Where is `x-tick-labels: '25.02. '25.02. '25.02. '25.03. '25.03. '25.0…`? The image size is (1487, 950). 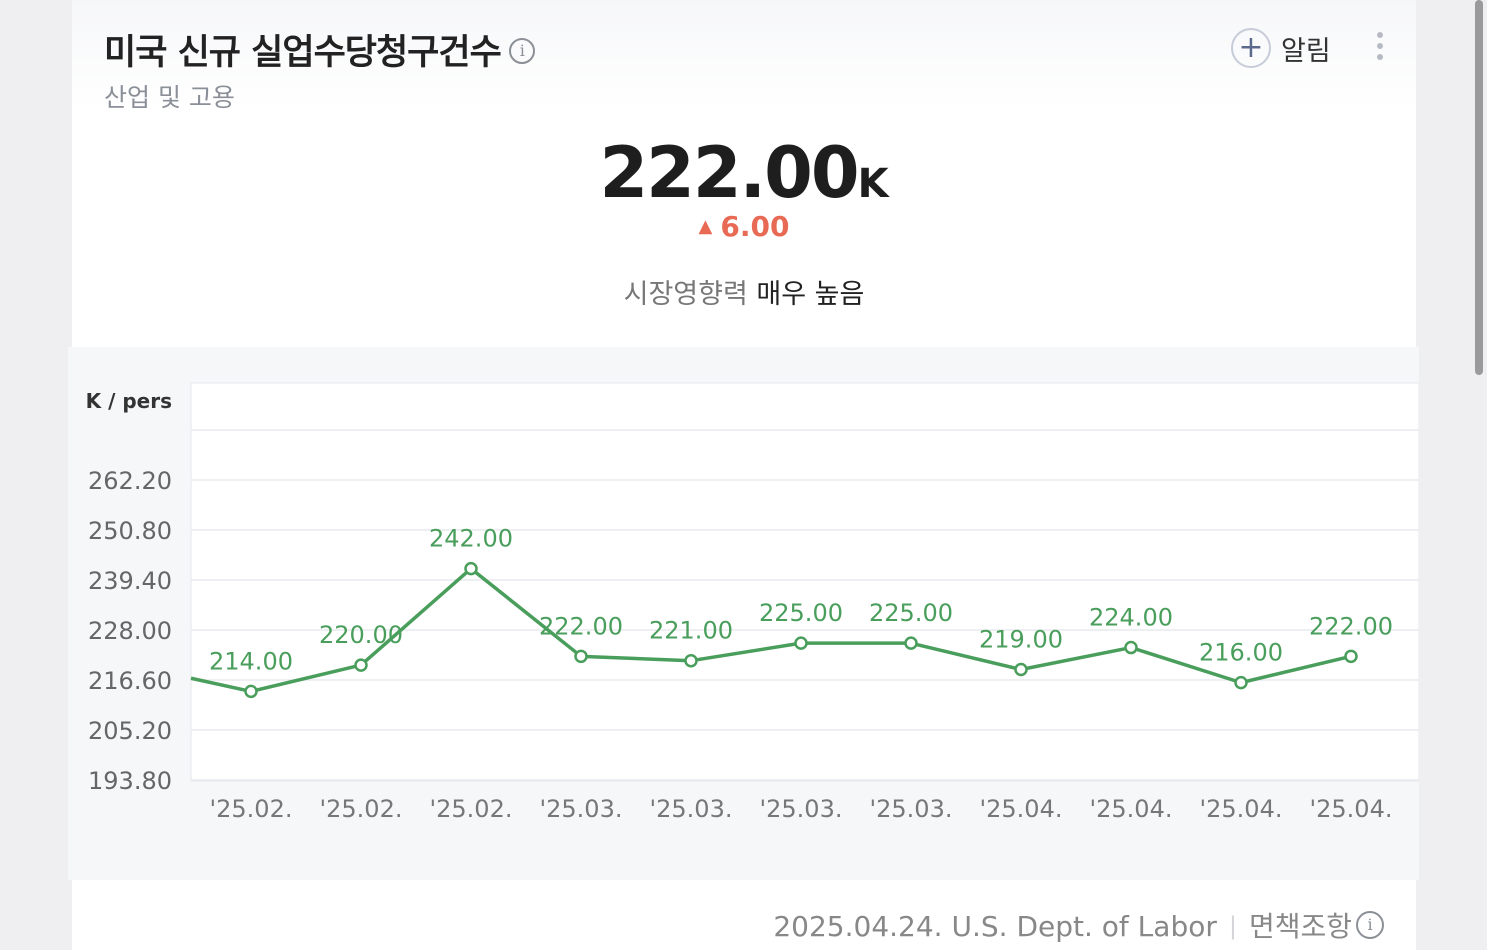
x-tick-labels: '25.02. '25.02. '25.02. '25.03. '25.03. '25.0… is located at coordinates (801, 809).